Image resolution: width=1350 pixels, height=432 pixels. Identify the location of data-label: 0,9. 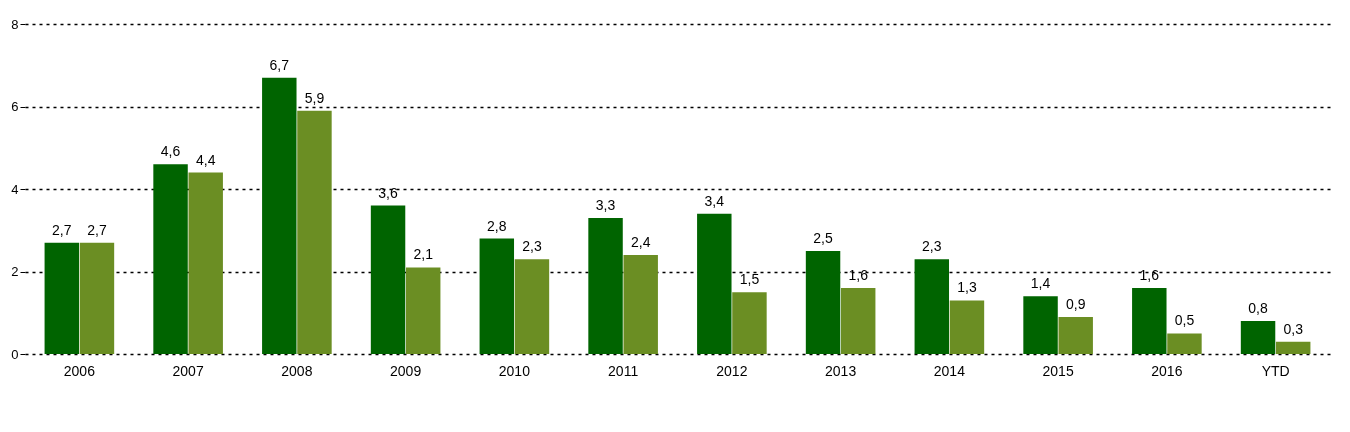
(1075, 303).